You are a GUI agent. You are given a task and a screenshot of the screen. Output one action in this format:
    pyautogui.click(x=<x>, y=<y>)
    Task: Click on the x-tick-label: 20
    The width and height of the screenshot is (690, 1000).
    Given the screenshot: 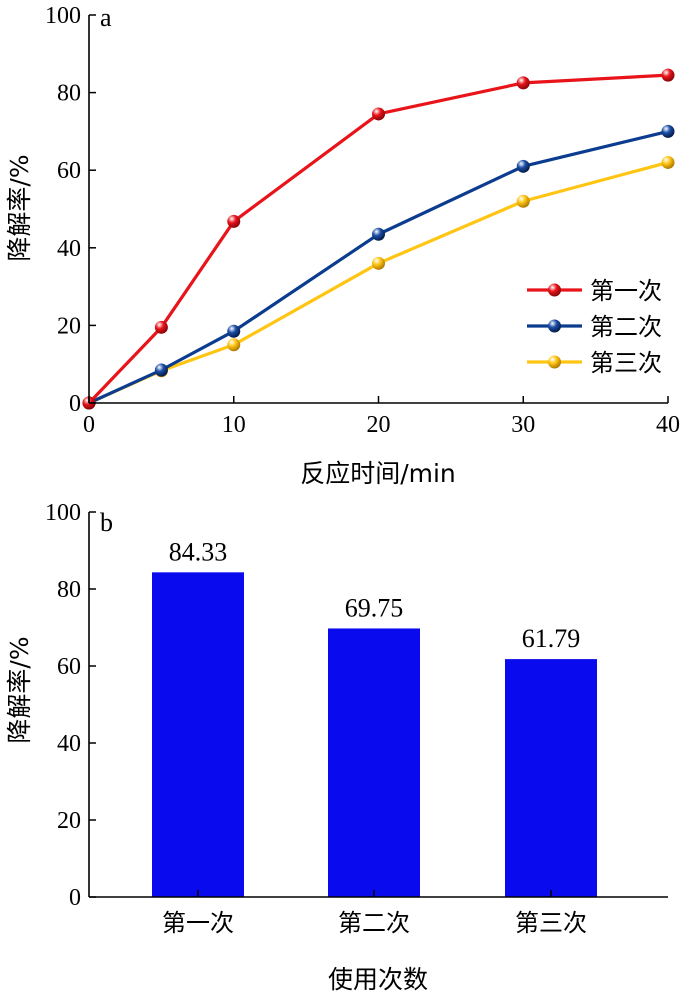 What is the action you would take?
    pyautogui.click(x=379, y=425)
    